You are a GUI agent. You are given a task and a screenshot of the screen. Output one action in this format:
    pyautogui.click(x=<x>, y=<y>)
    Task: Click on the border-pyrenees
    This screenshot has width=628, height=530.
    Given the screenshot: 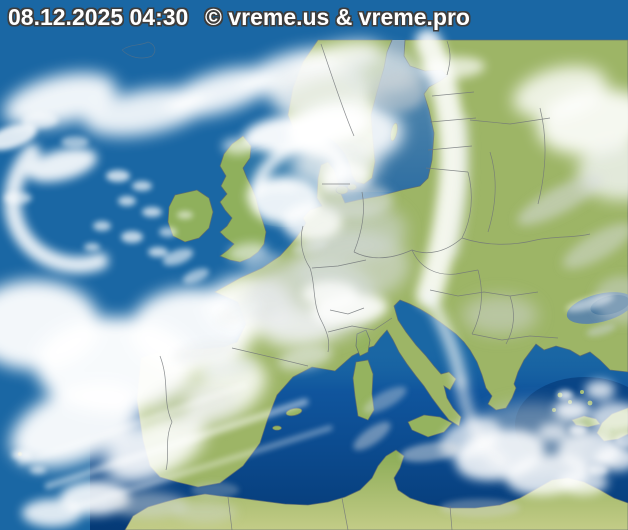 What is the action you would take?
    pyautogui.click(x=270, y=357)
    